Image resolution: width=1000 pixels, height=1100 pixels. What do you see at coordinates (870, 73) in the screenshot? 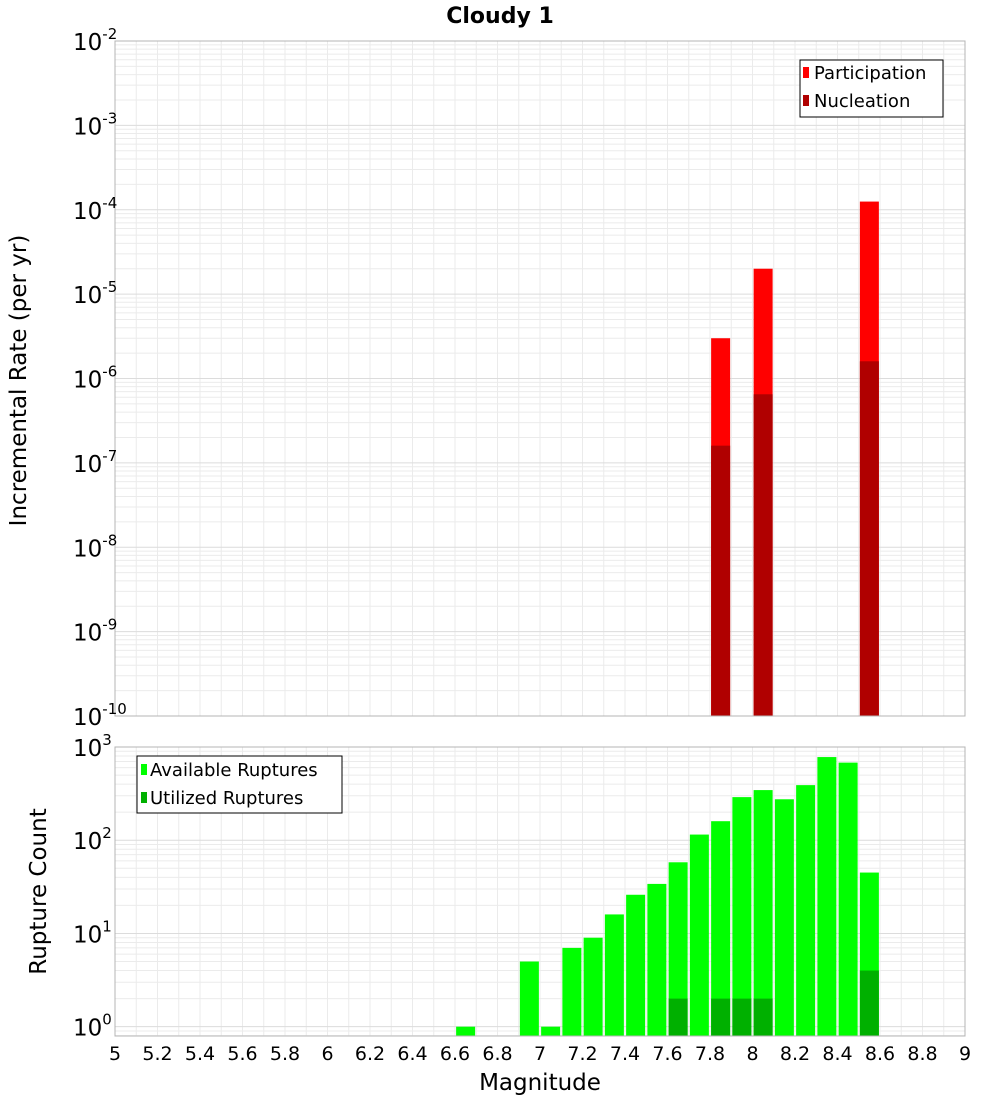
I see `participation-legend-label: Participation` at bounding box center [870, 73].